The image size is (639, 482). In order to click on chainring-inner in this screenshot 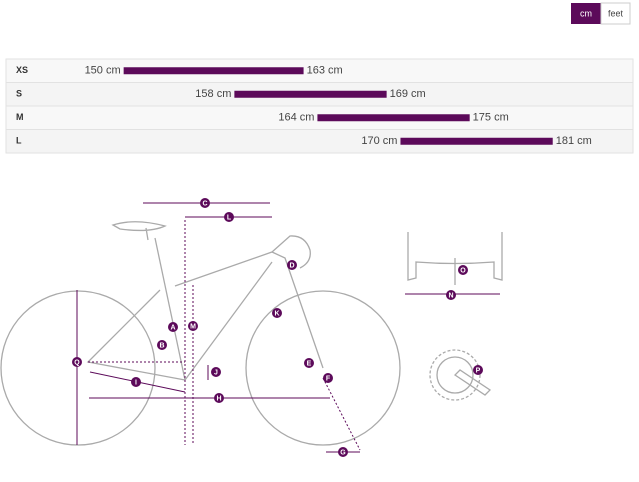, I will do `click(455, 375)`.